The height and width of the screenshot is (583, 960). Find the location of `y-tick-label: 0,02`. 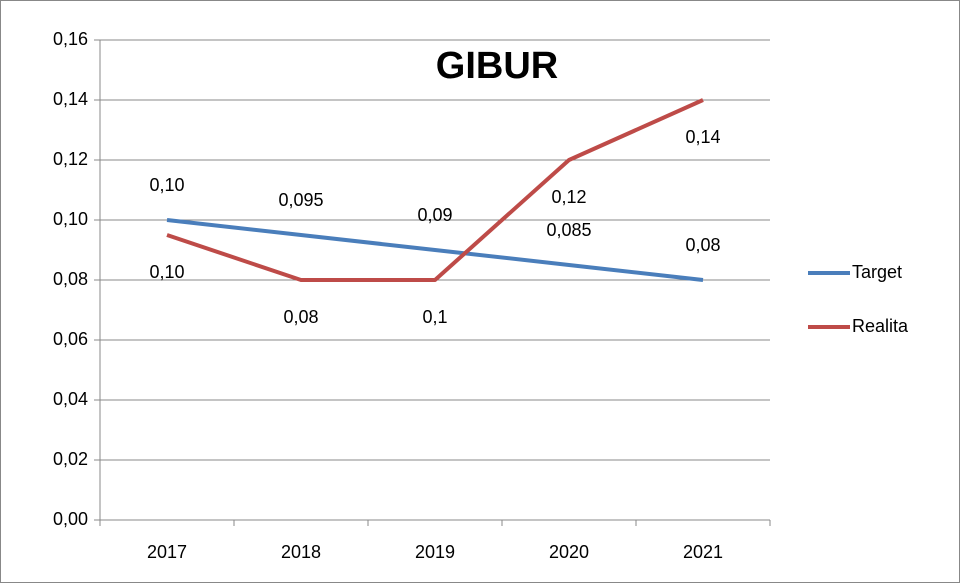

y-tick-label: 0,02 is located at coordinates (70, 459).